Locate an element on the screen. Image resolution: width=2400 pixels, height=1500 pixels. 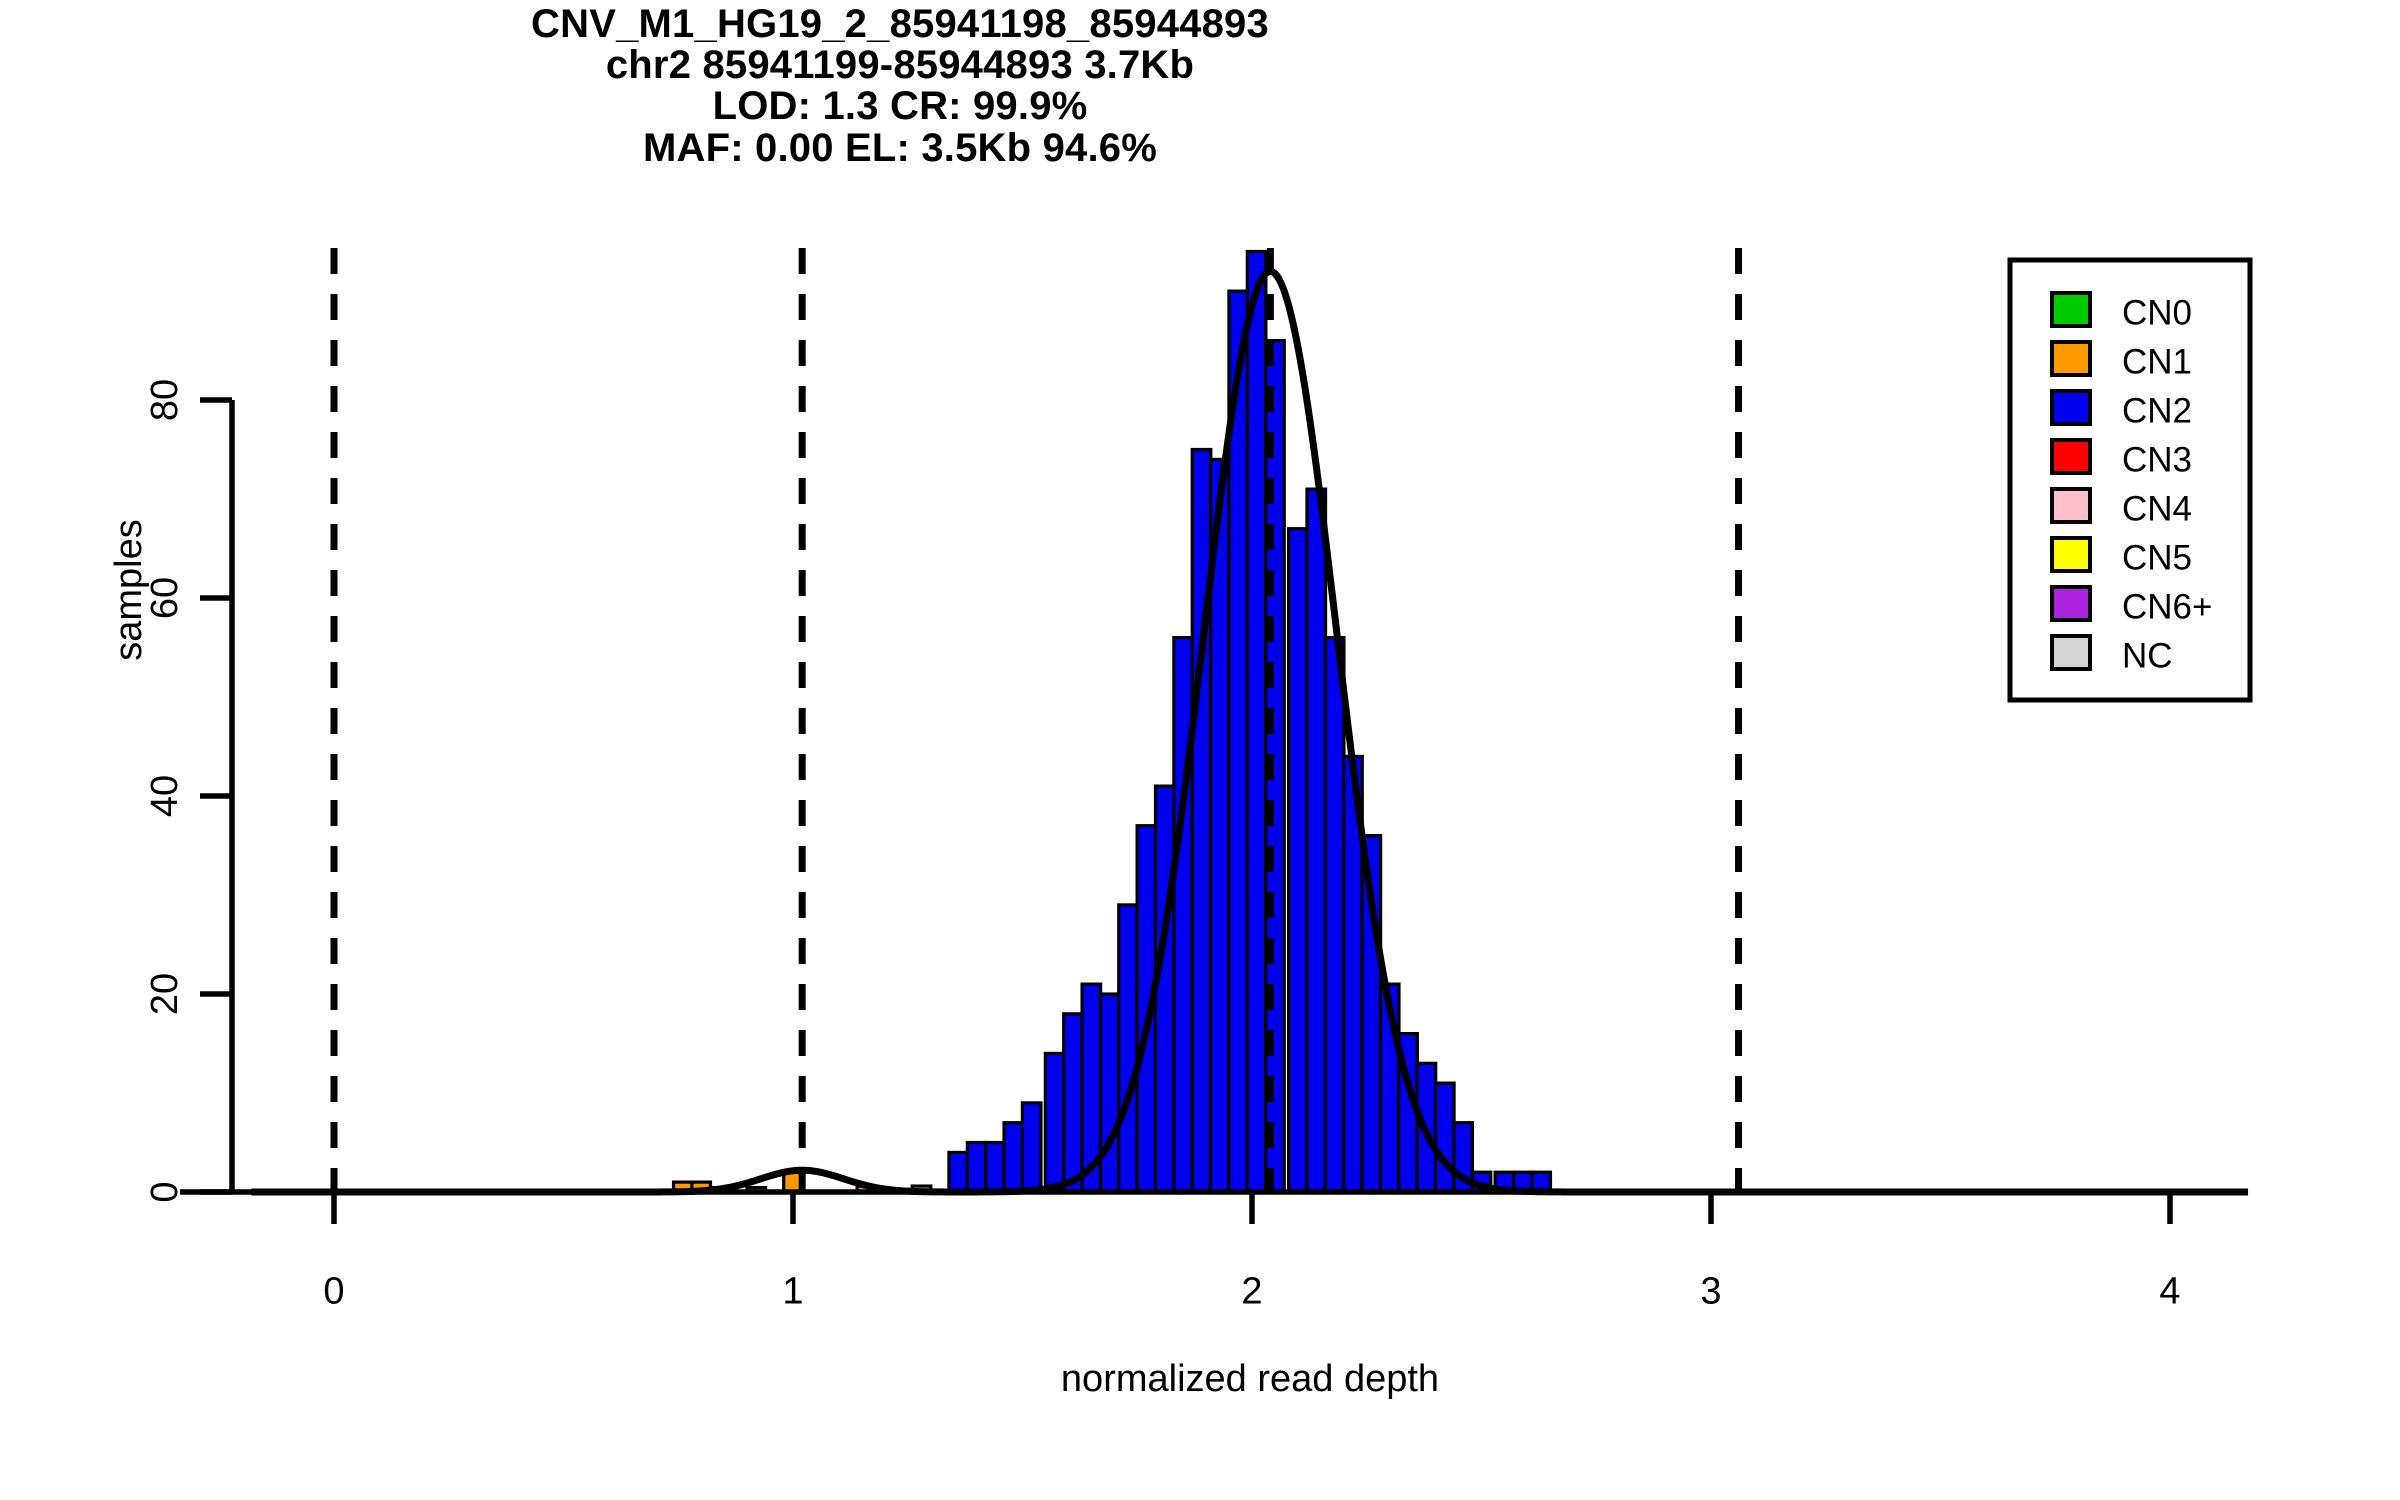
y-tick-label: 0 is located at coordinates (165, 1191).